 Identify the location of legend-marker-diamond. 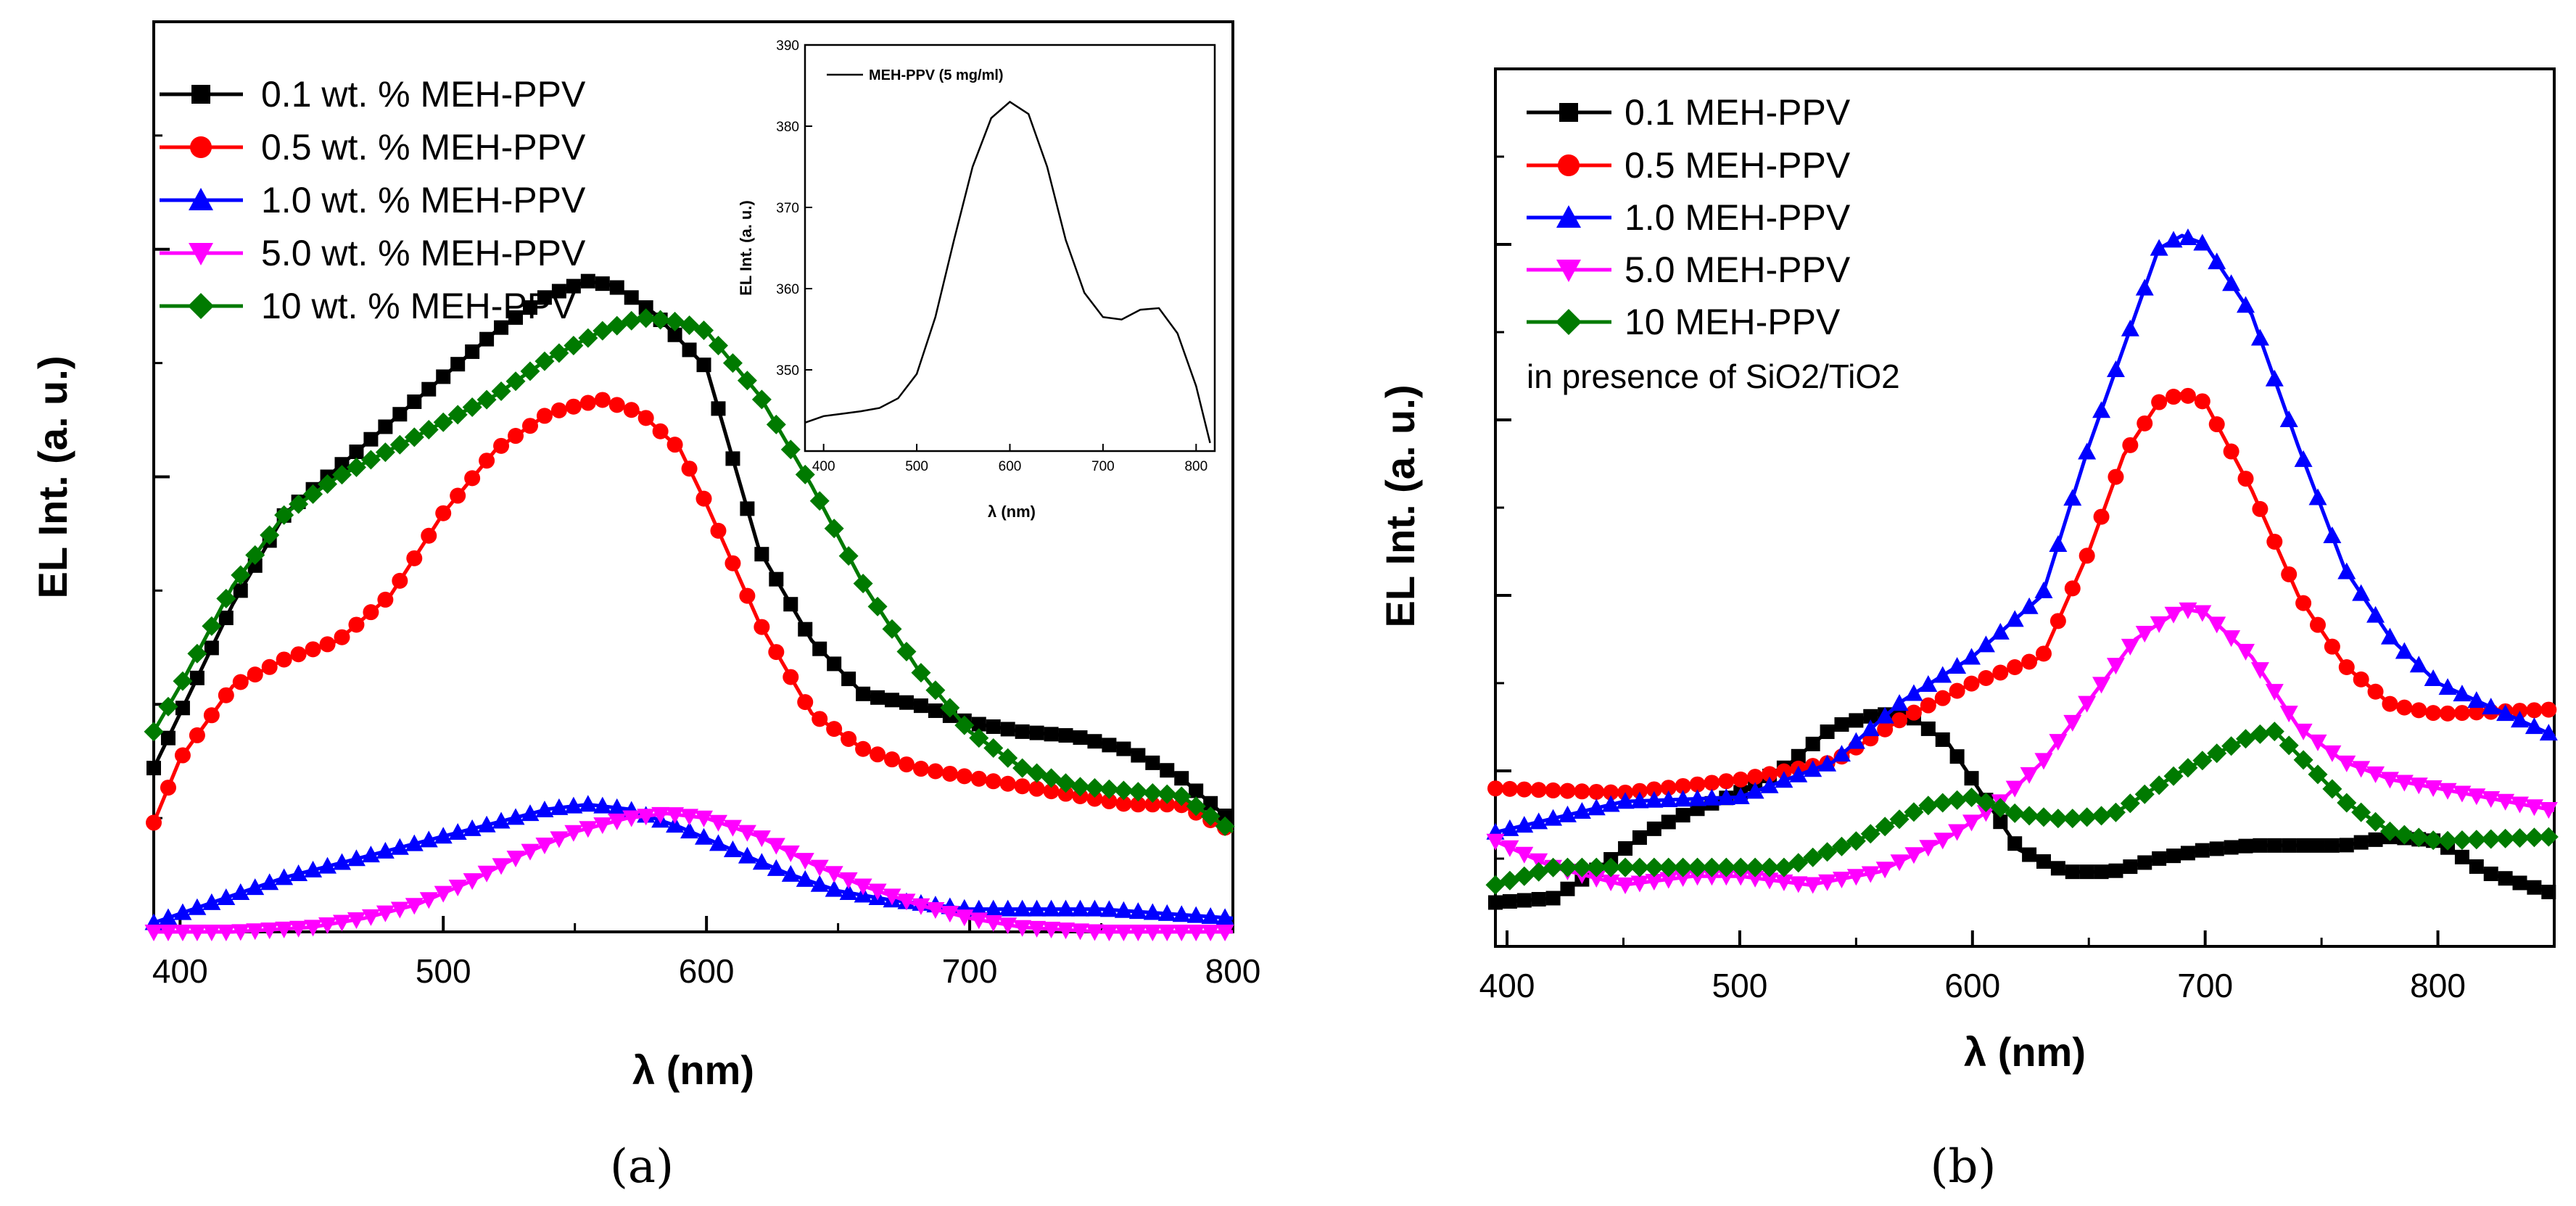
(201, 306).